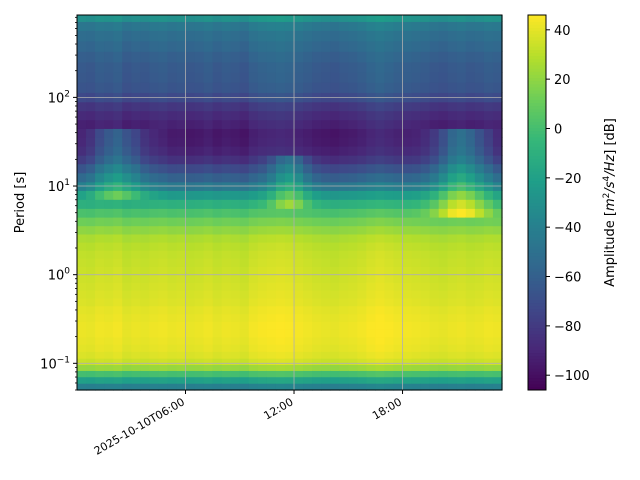 This screenshot has height=480, width=640. I want to click on y-tick-label: 102, so click(59, 97).